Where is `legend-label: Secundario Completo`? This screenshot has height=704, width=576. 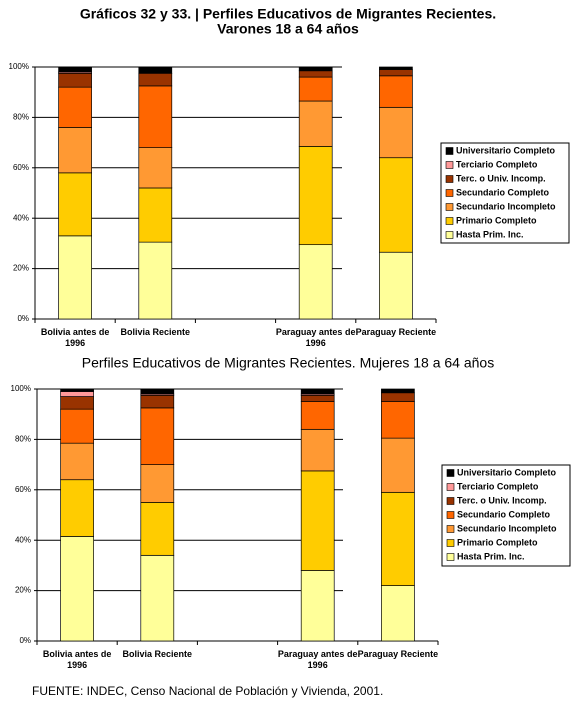 legend-label: Secundario Completo is located at coordinates (503, 192).